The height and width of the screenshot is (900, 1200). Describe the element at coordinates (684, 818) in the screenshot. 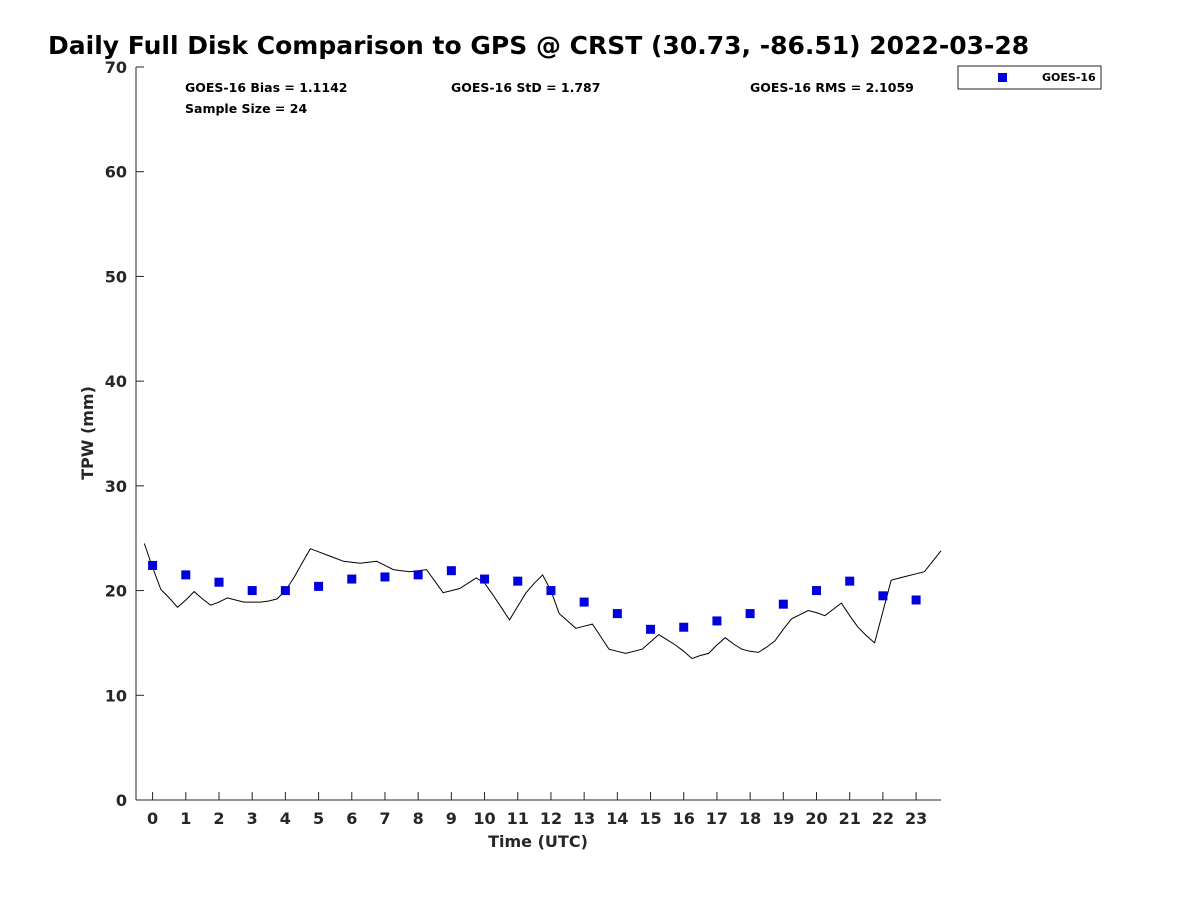

I see `x-tick-label: 16` at that location.